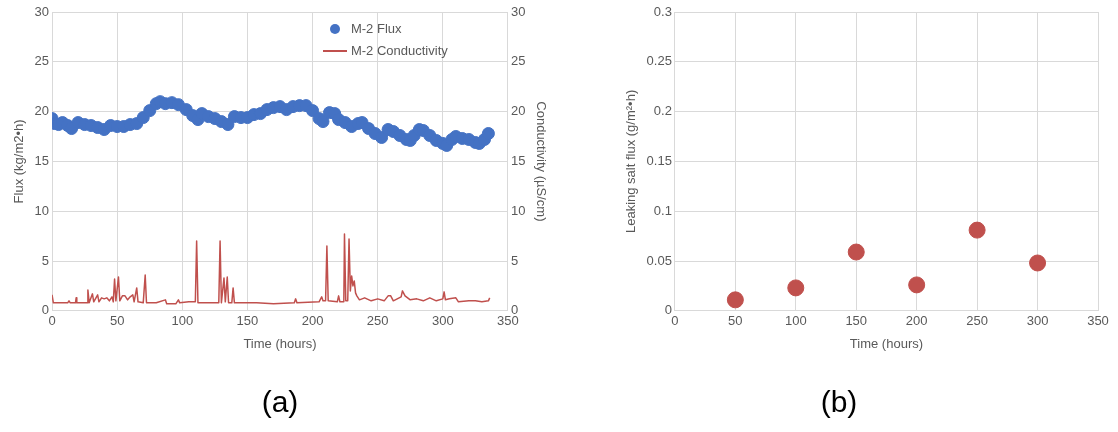 The width and height of the screenshot is (1118, 432). I want to click on y2-tick-label: 15, so click(518, 160).